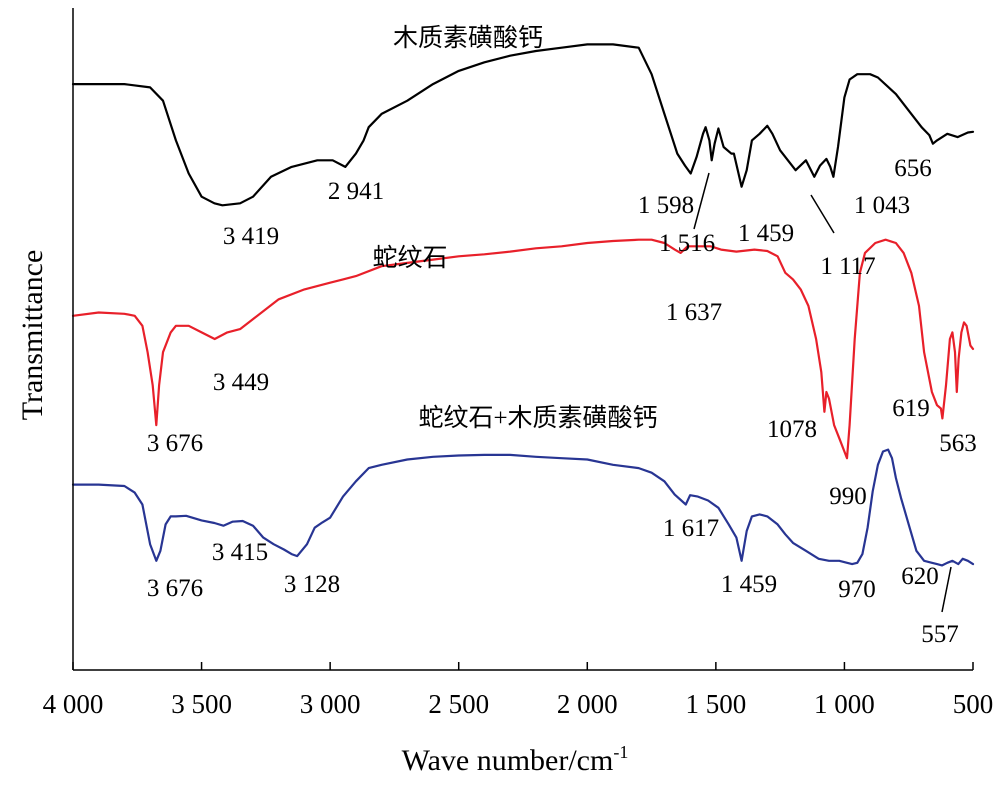 The width and height of the screenshot is (1000, 785). I want to click on series-label-lignosulfonate: 木质素磺酸钙, so click(468, 38).